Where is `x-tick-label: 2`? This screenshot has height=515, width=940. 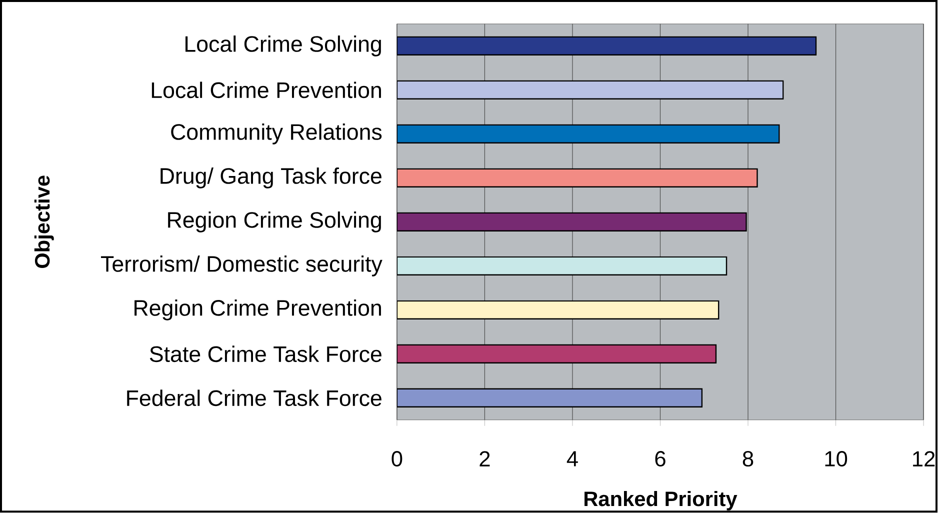 x-tick-label: 2 is located at coordinates (485, 459).